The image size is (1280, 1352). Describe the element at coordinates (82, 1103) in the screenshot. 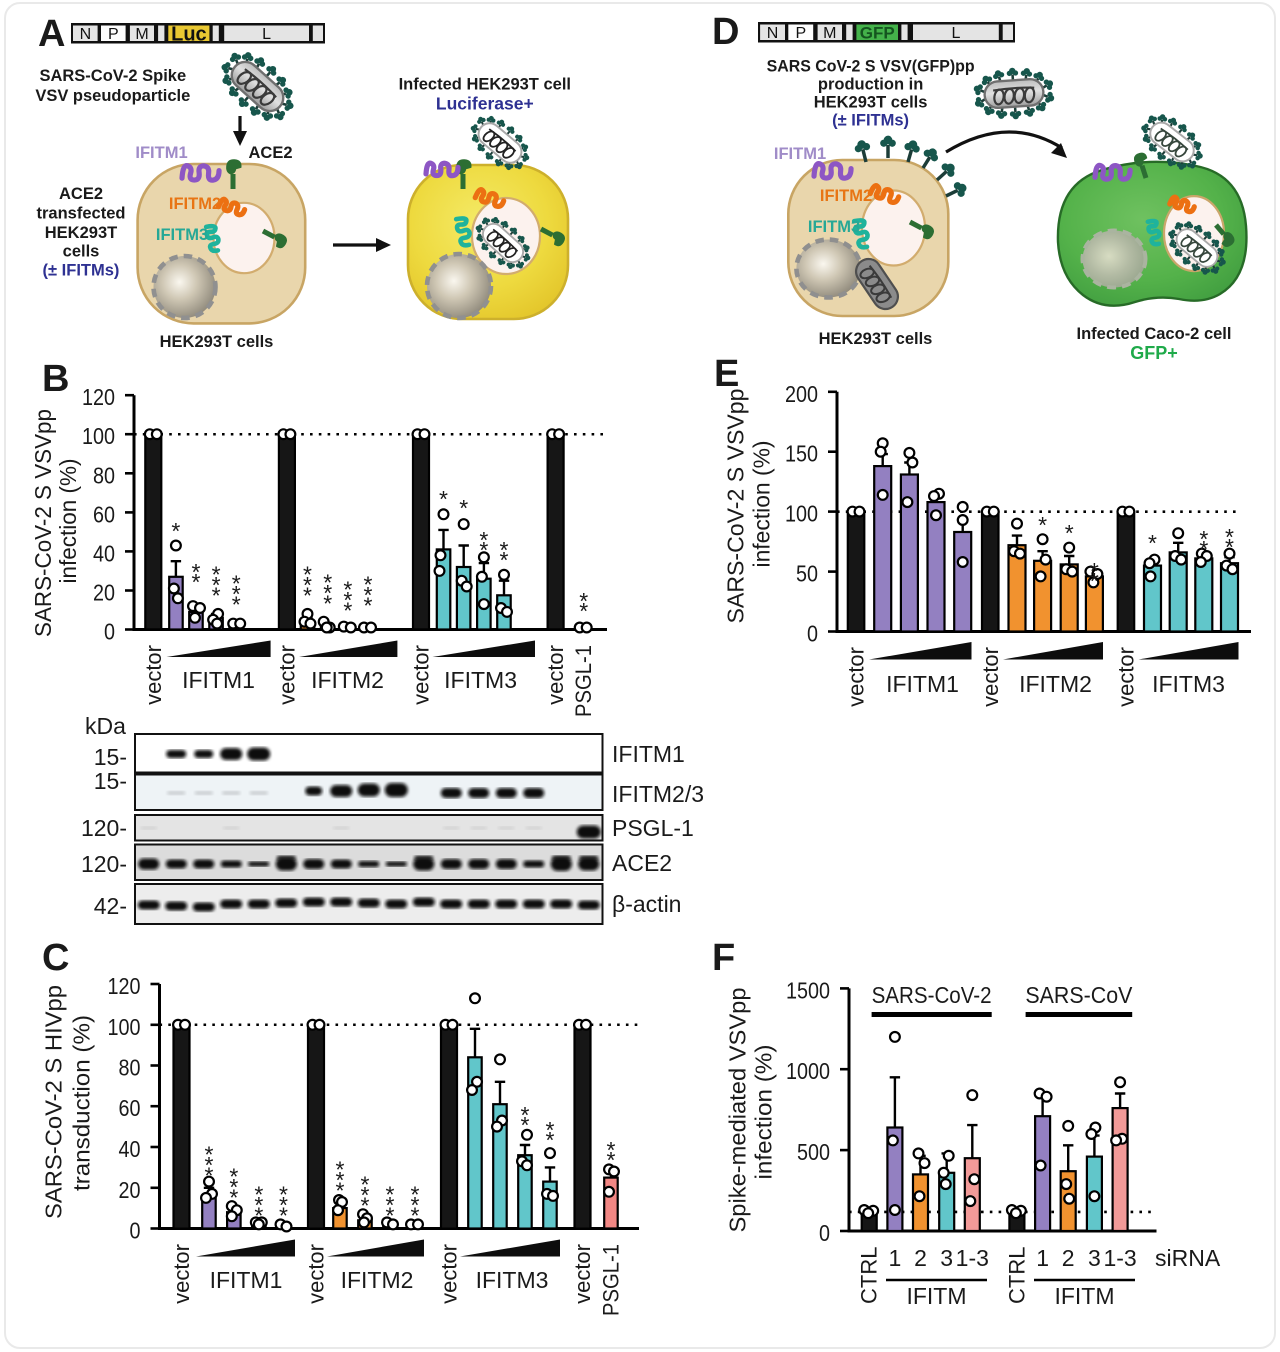

I see `svg-text: transduction (%)` at that location.